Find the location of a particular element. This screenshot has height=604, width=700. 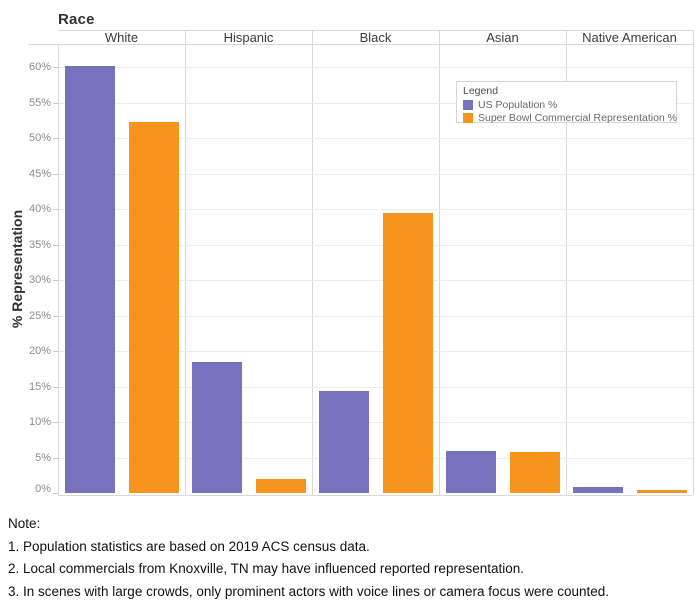

y-tick-label: 55% is located at coordinates (39, 103).